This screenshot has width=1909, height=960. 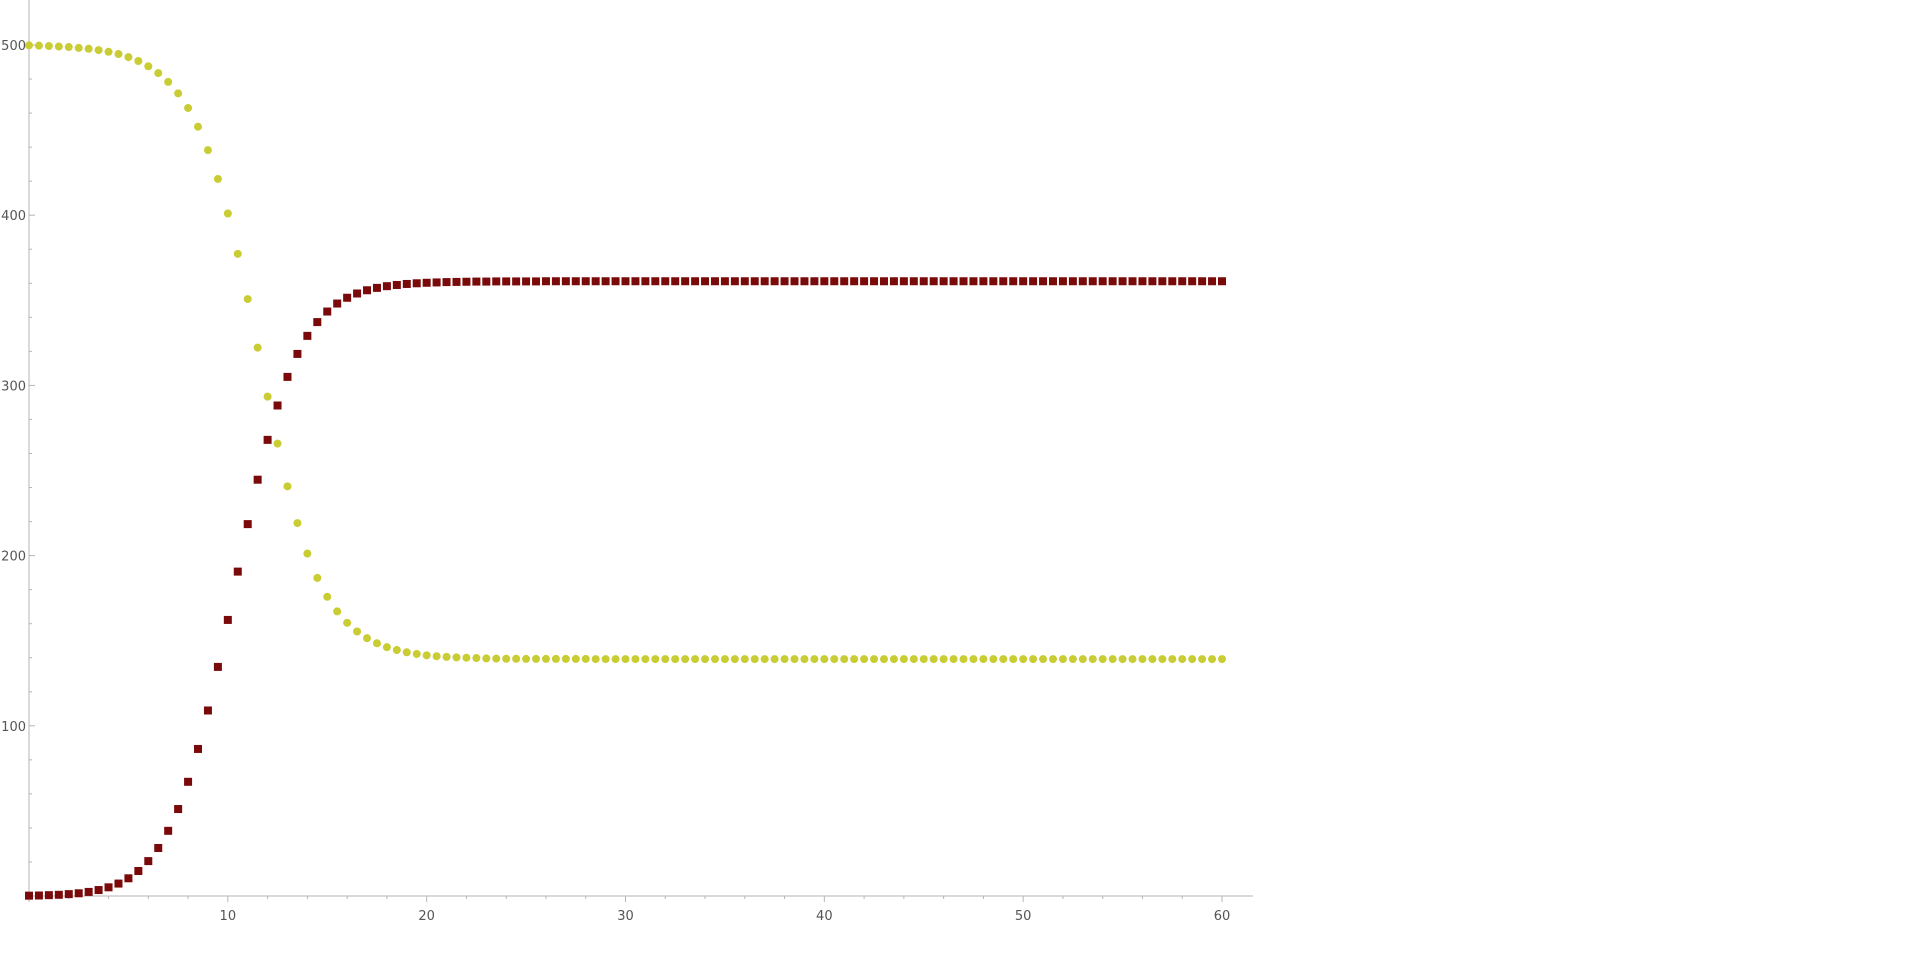 I want to click on x-tick-label: 60, so click(x=1222, y=916).